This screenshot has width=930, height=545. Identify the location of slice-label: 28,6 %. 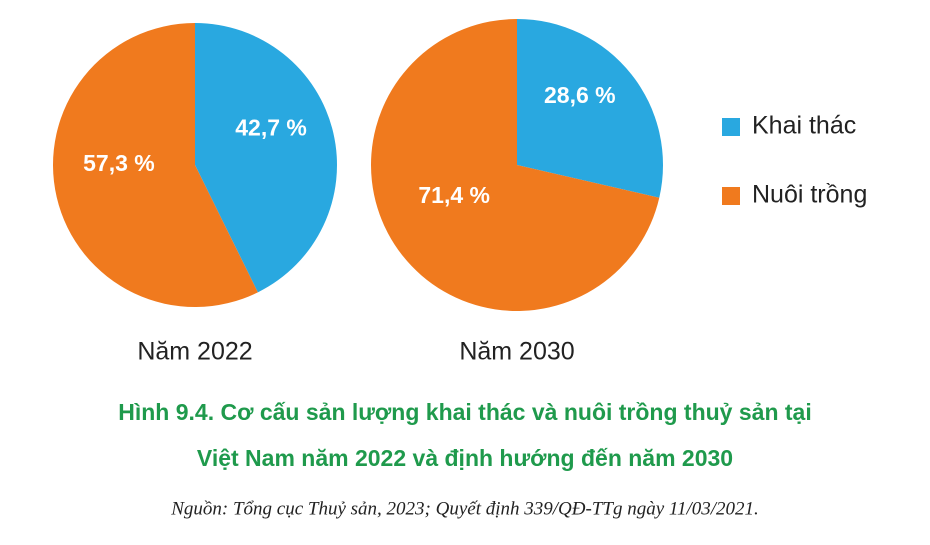
(580, 95).